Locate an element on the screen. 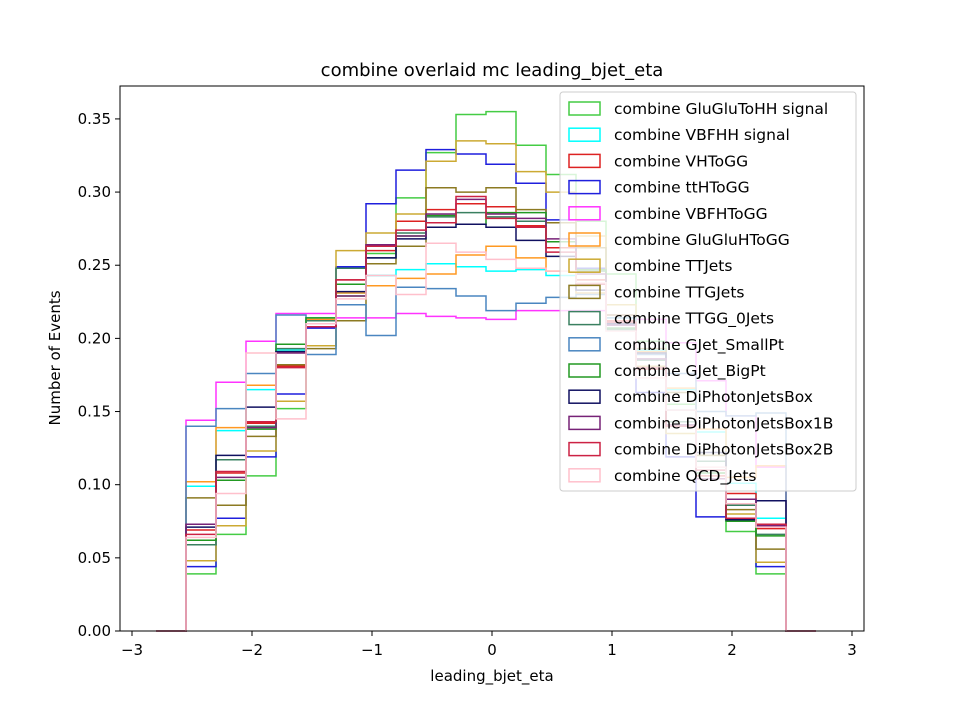 The width and height of the screenshot is (960, 724). y-tick-label: 0.00 is located at coordinates (94, 631).